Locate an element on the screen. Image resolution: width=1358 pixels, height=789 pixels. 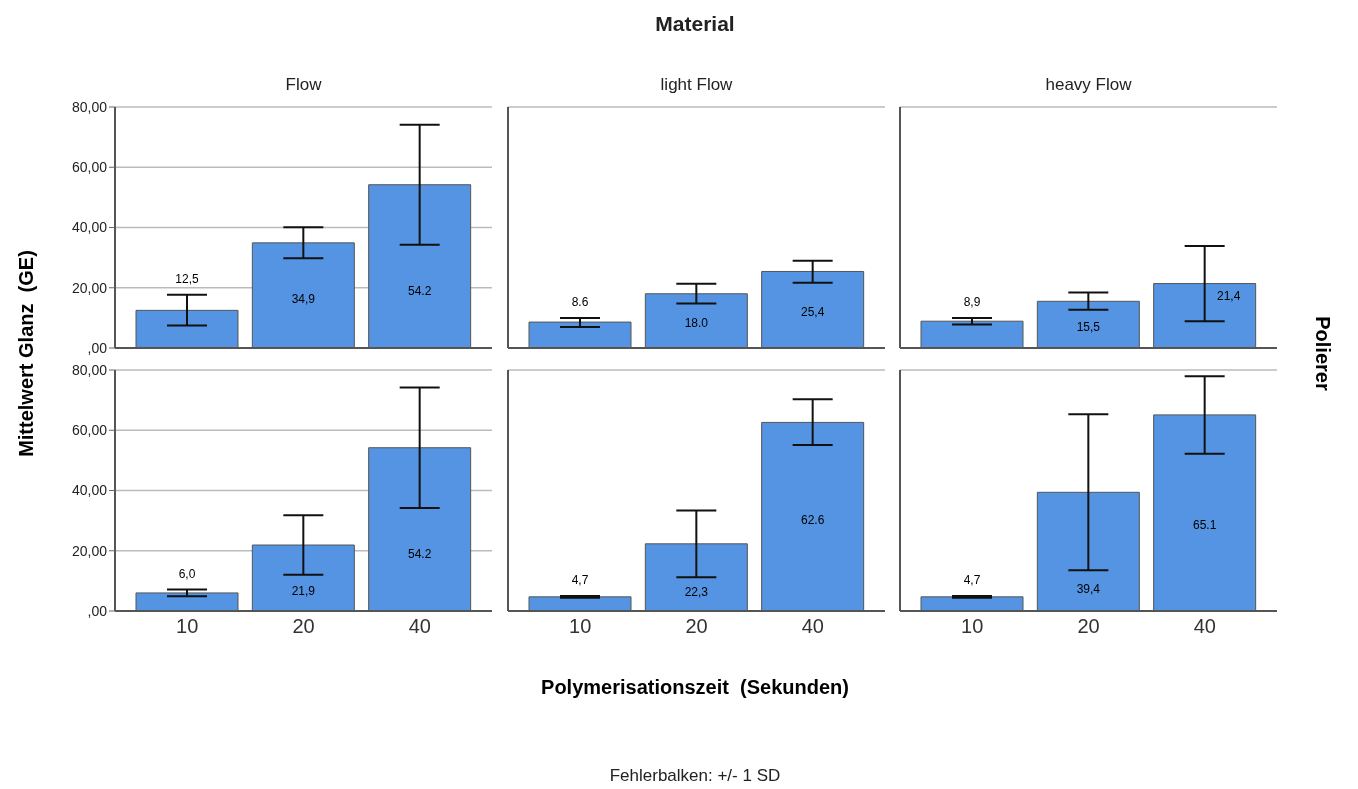
data-label: 62.6 is located at coordinates (812, 519).